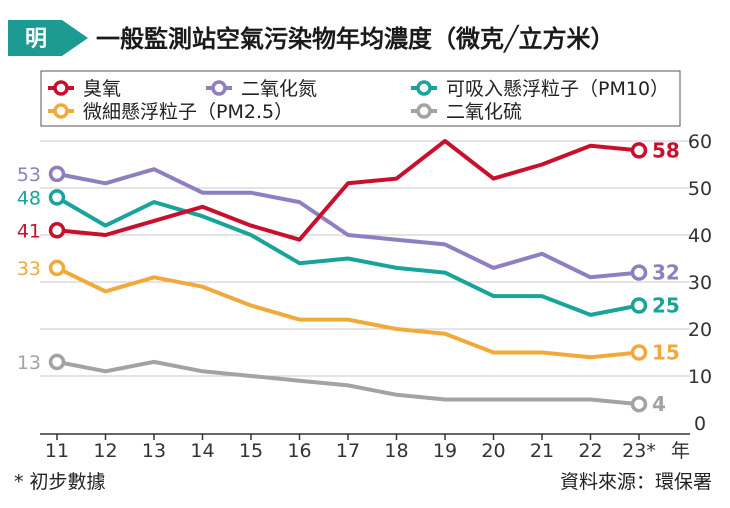 This screenshot has height=508, width=730. What do you see at coordinates (636, 482) in the screenshot?
I see `source-note: 資料來源：環保署` at bounding box center [636, 482].